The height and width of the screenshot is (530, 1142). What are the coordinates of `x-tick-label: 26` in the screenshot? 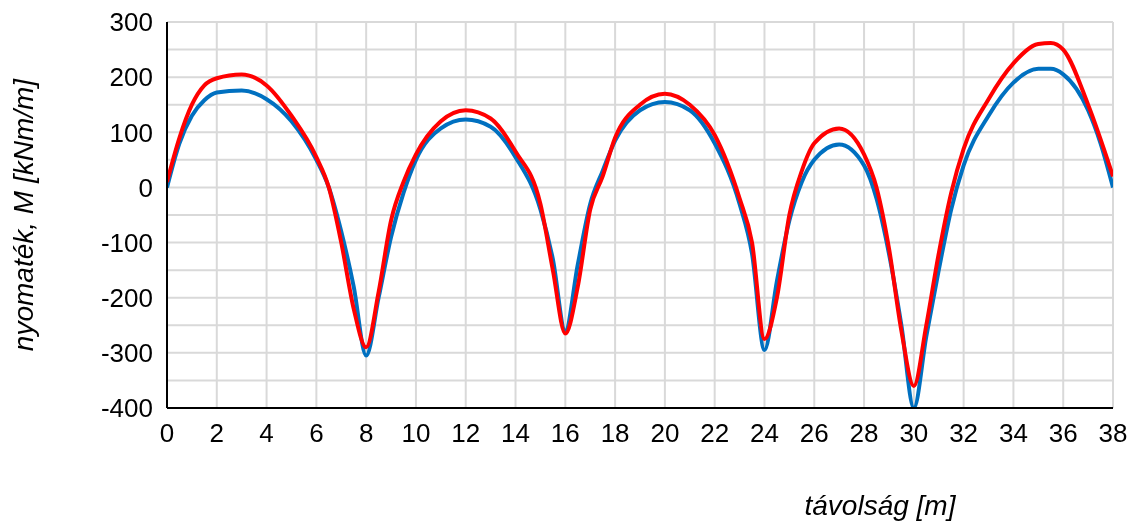 It's located at (814, 433).